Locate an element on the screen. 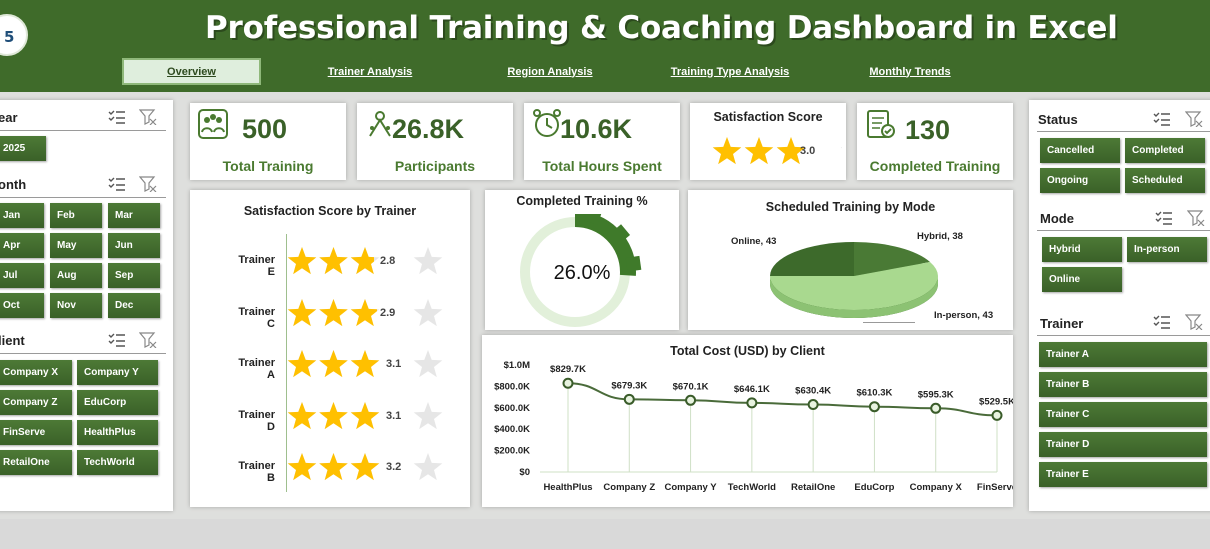 The width and height of the screenshot is (1210, 549). slicer-month-feb: Feb is located at coordinates (76, 215).